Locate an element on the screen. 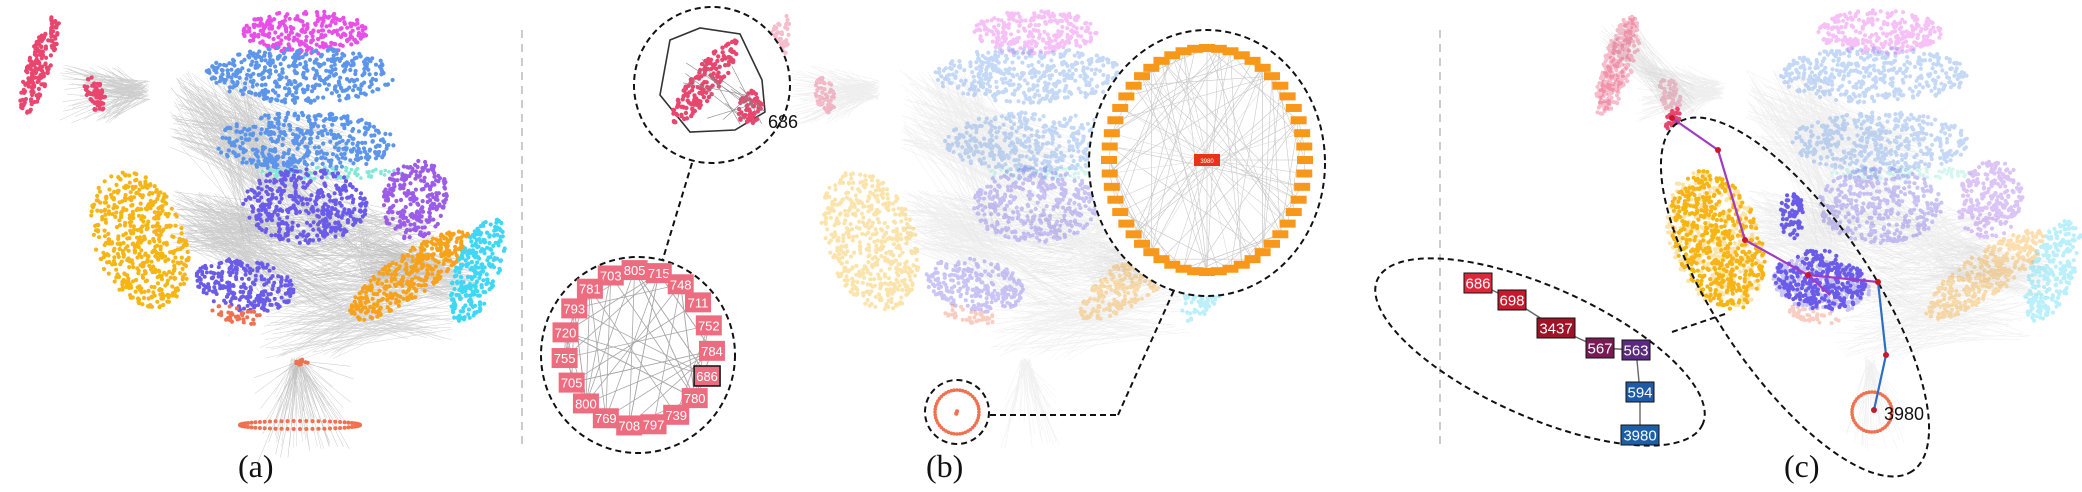 The image size is (2082, 492). cluster-orange is located at coordinates (1984, 275).